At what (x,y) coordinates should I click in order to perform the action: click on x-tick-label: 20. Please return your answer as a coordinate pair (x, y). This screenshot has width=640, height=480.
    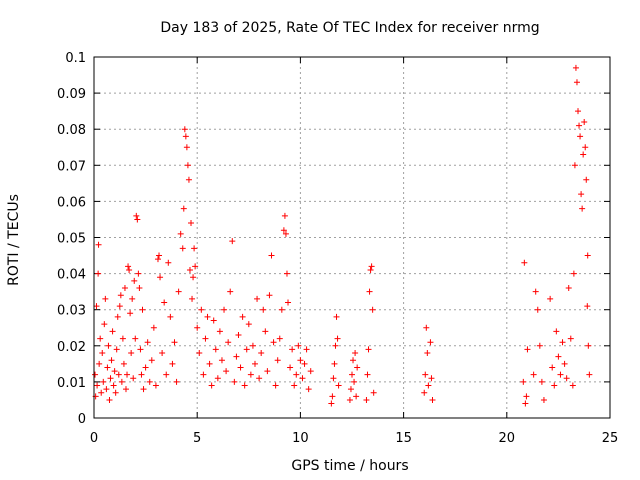
    Looking at the image, I should click on (507, 438).